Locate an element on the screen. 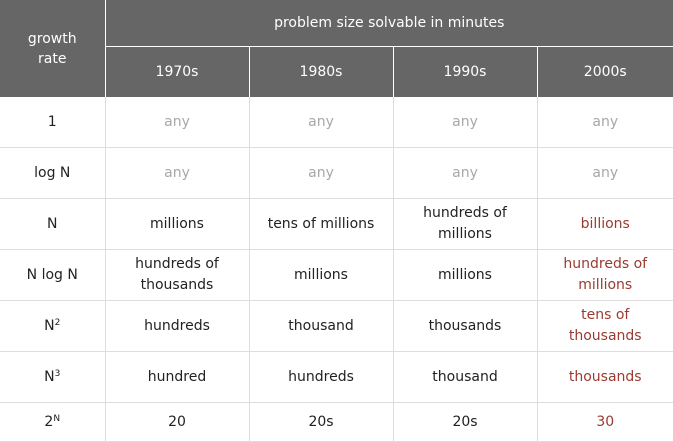 The width and height of the screenshot is (673, 442). table-row: 2N 20 20s 20s 30 is located at coordinates (336, 422).